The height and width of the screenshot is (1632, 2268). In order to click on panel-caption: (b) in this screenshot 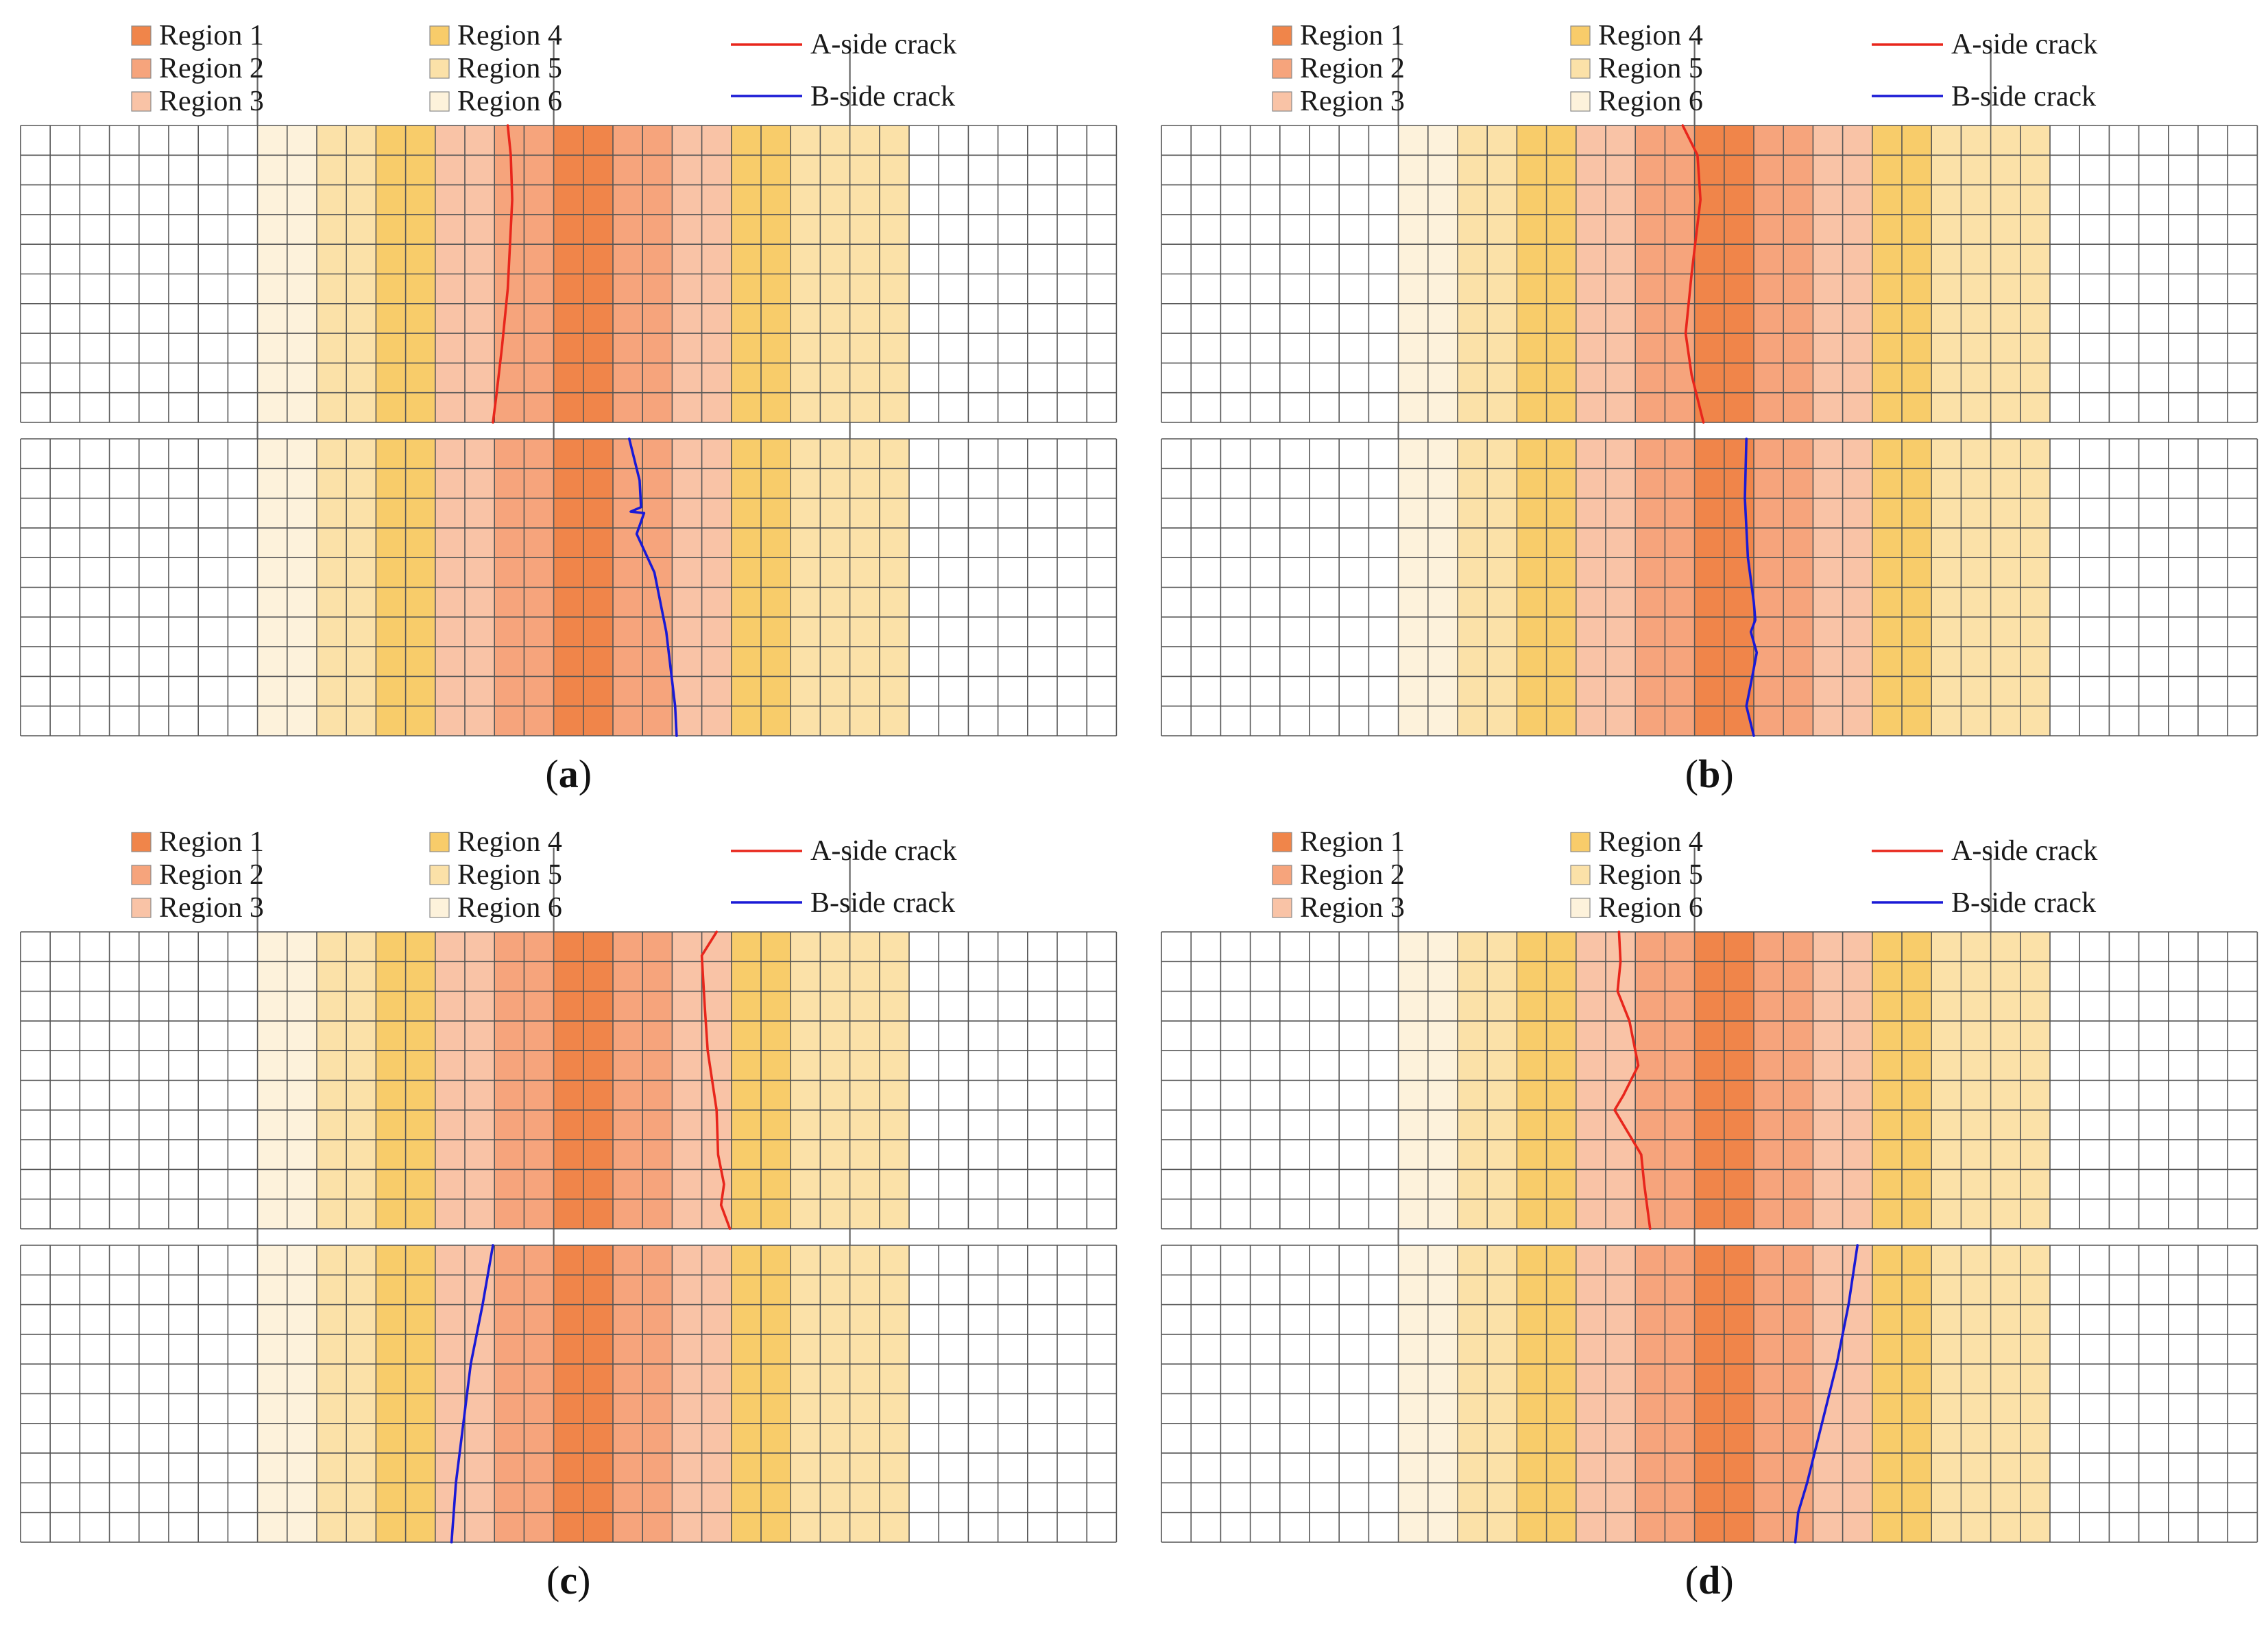, I will do `click(1709, 774)`.